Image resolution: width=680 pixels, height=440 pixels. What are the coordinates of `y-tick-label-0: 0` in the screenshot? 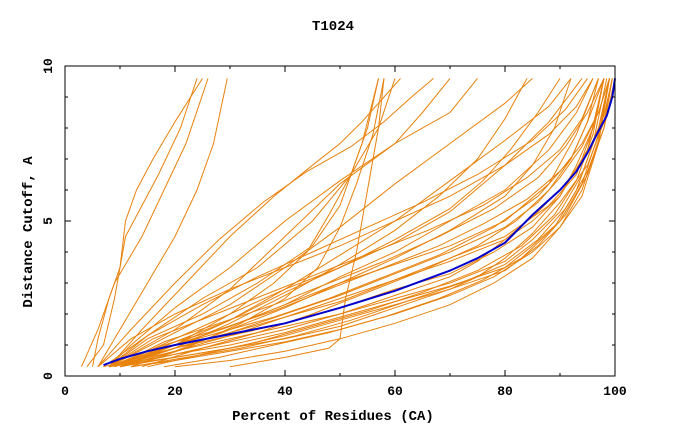 It's located at (48, 376).